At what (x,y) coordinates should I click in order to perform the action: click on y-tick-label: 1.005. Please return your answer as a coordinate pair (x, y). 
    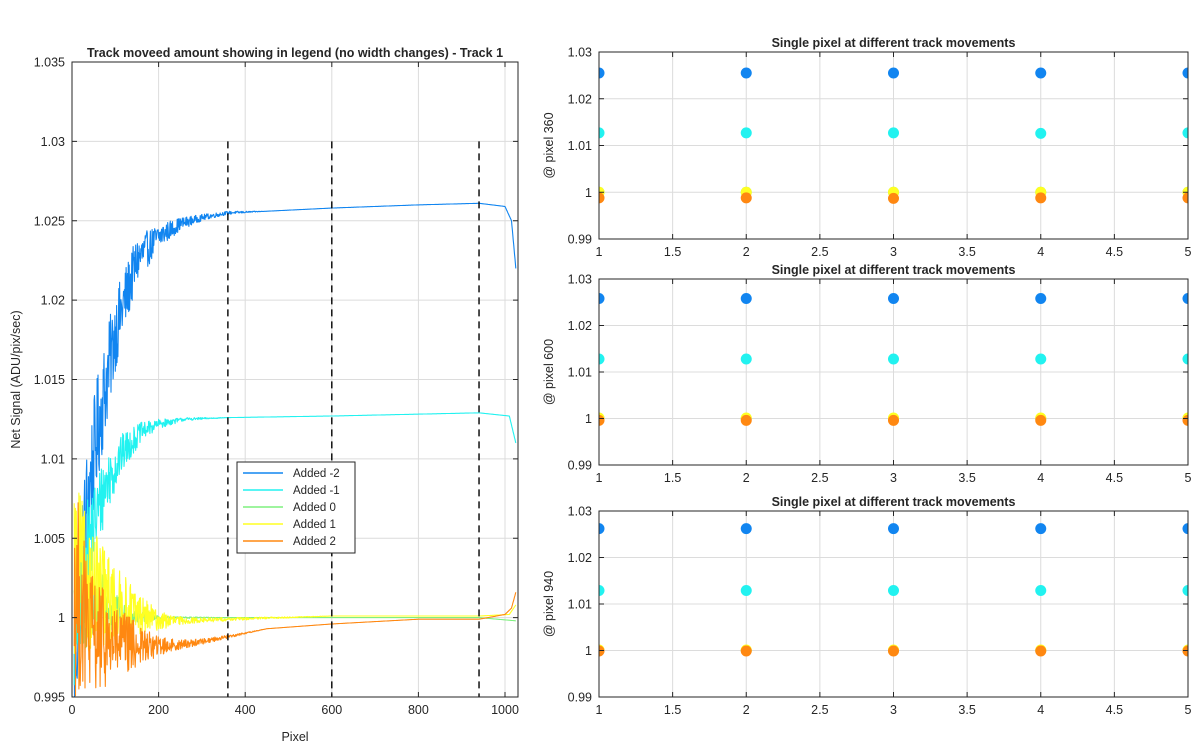
    Looking at the image, I should click on (49, 539).